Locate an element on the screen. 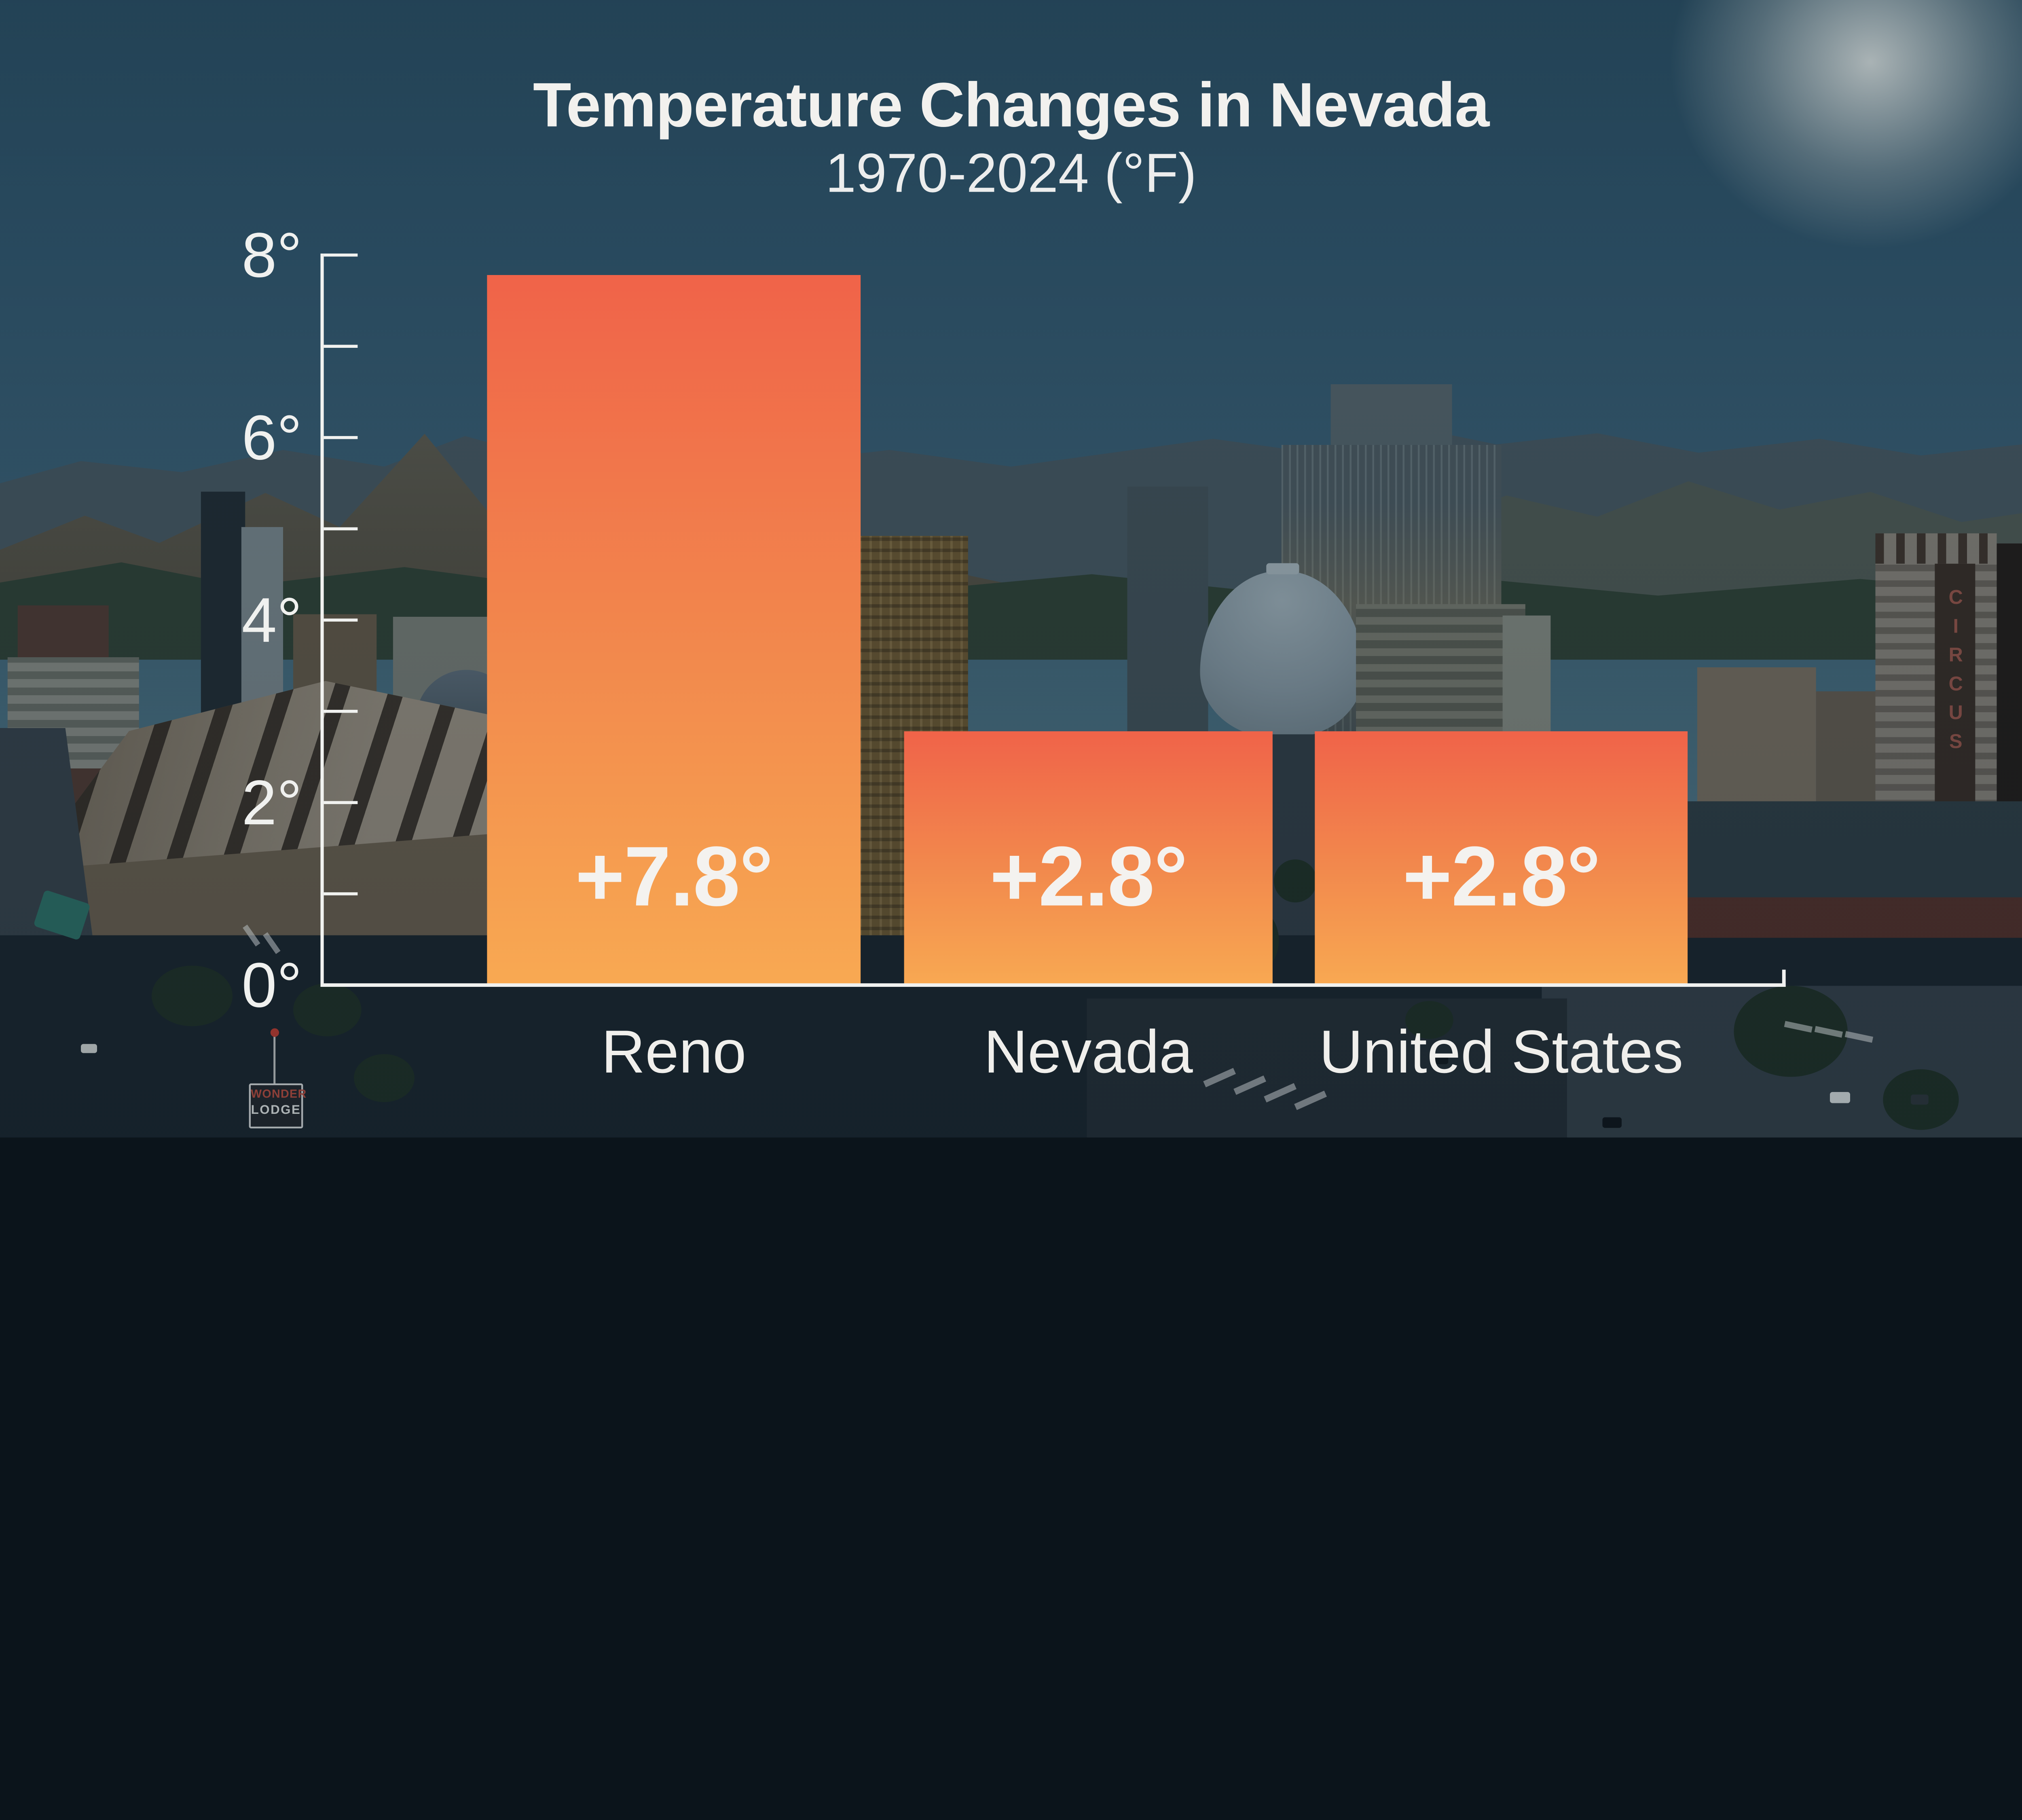 Image resolution: width=2022 pixels, height=1820 pixels. circus-tower-center-stripe is located at coordinates (1955, 684).